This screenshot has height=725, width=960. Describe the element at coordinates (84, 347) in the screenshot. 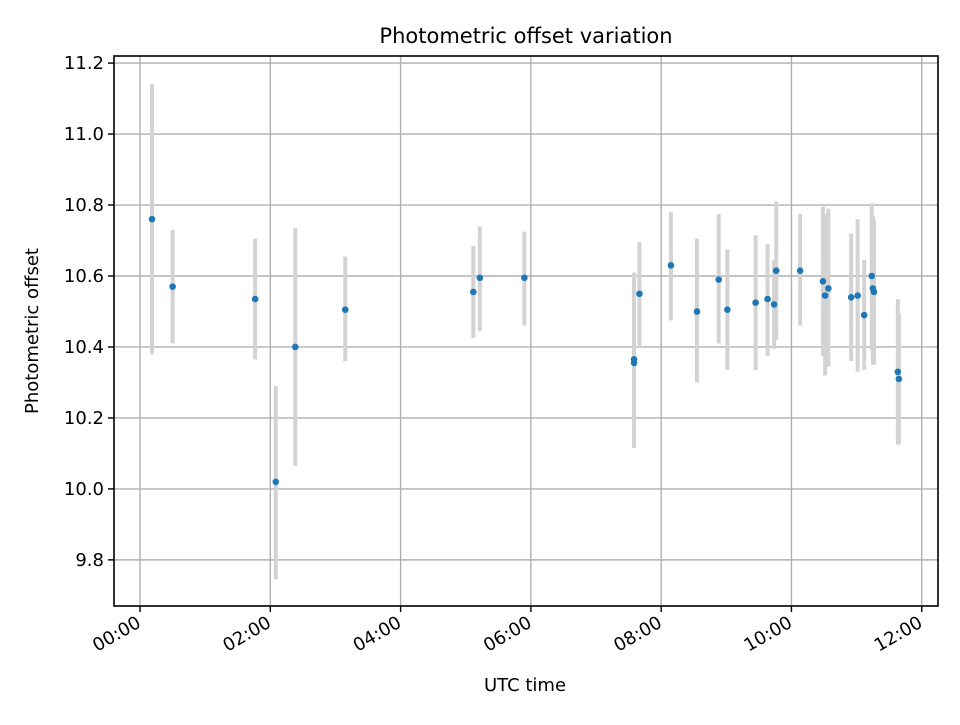

I see `y-tick-label: 10.4` at that location.